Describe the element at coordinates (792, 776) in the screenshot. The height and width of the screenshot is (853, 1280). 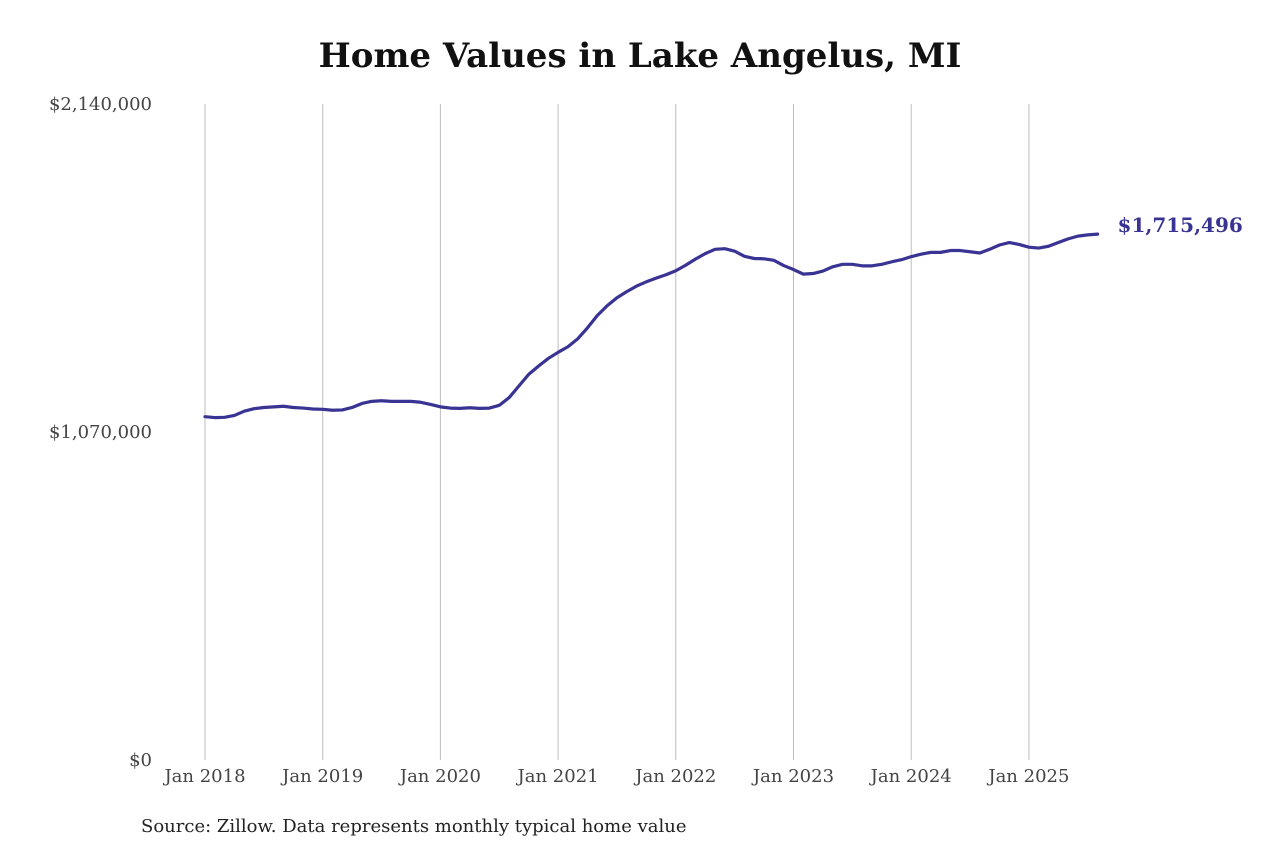
I see `x-tick-label: Jan 2023` at that location.